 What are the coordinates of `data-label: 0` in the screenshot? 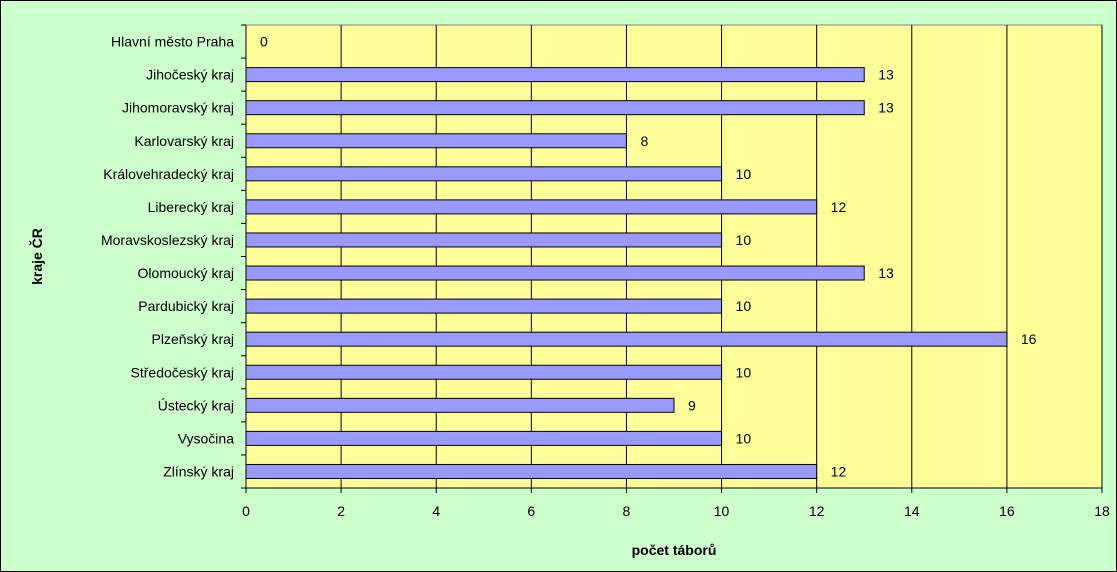 It's located at (264, 42).